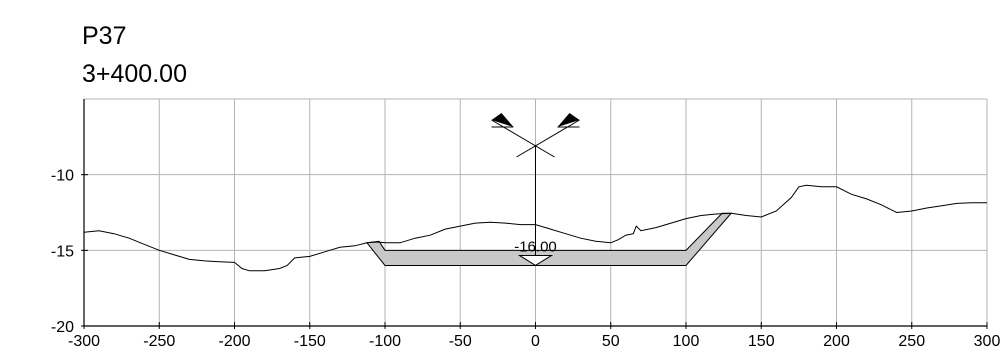  What do you see at coordinates (502, 120) in the screenshot?
I see `left-flag-icon` at bounding box center [502, 120].